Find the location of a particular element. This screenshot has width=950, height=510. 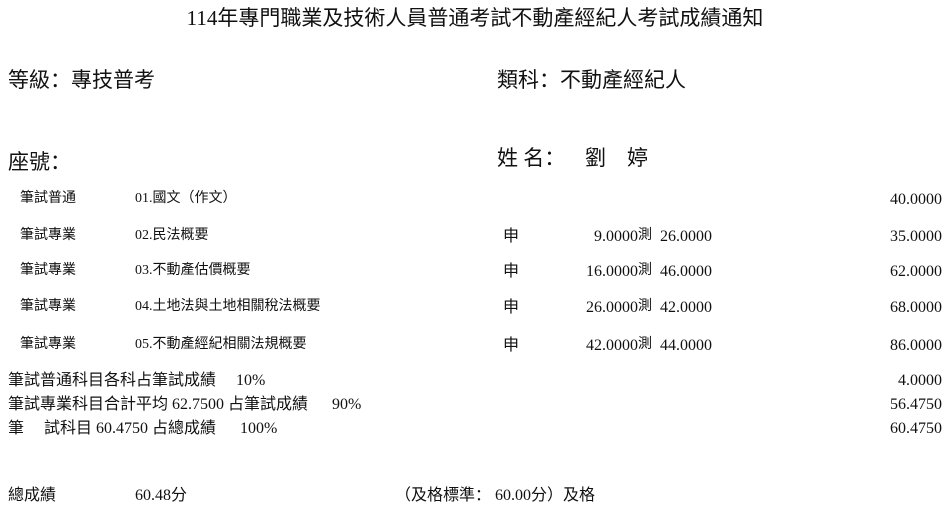

choice-score: 46.0000 is located at coordinates (686, 271).